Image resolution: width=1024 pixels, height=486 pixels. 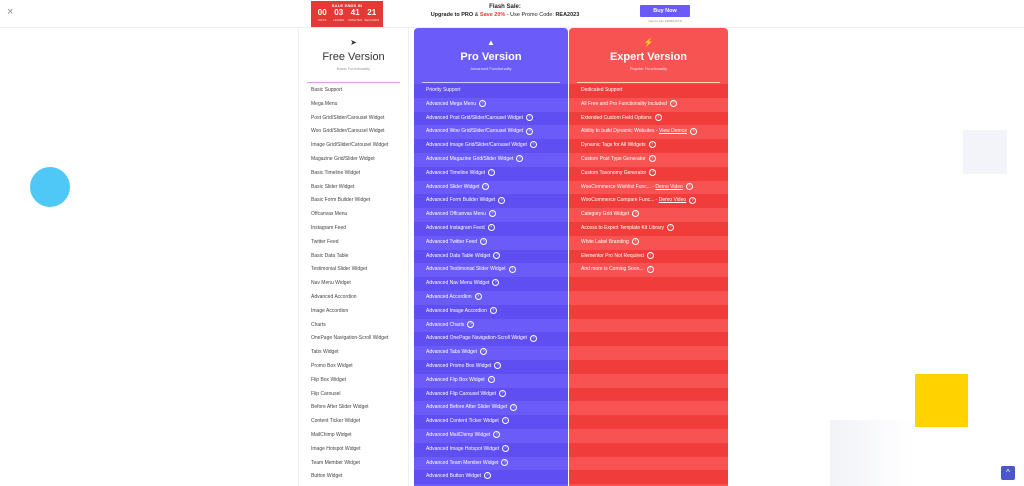 I want to click on feature-label: Team Member Widget, so click(x=335, y=462).